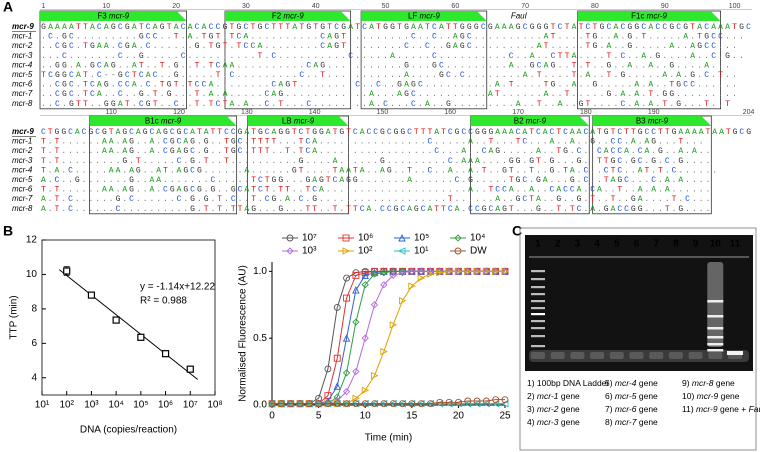  What do you see at coordinates (22, 36) in the screenshot?
I see `row-label: mcr-1` at bounding box center [22, 36].